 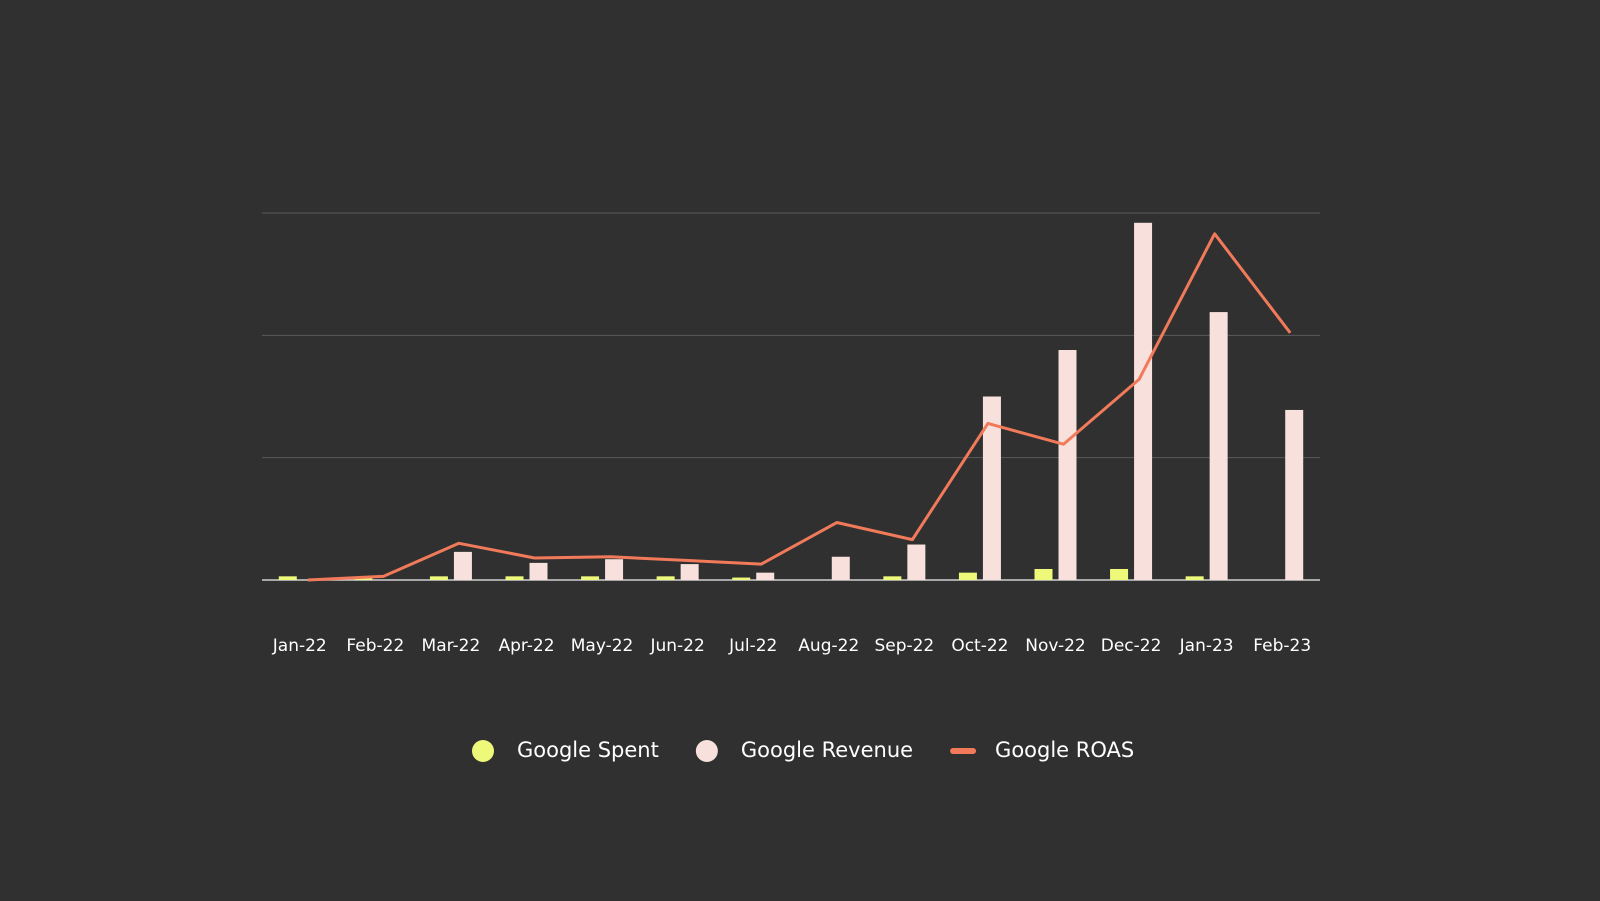 I want to click on x-tick-label: Aug-22, so click(x=828, y=646).